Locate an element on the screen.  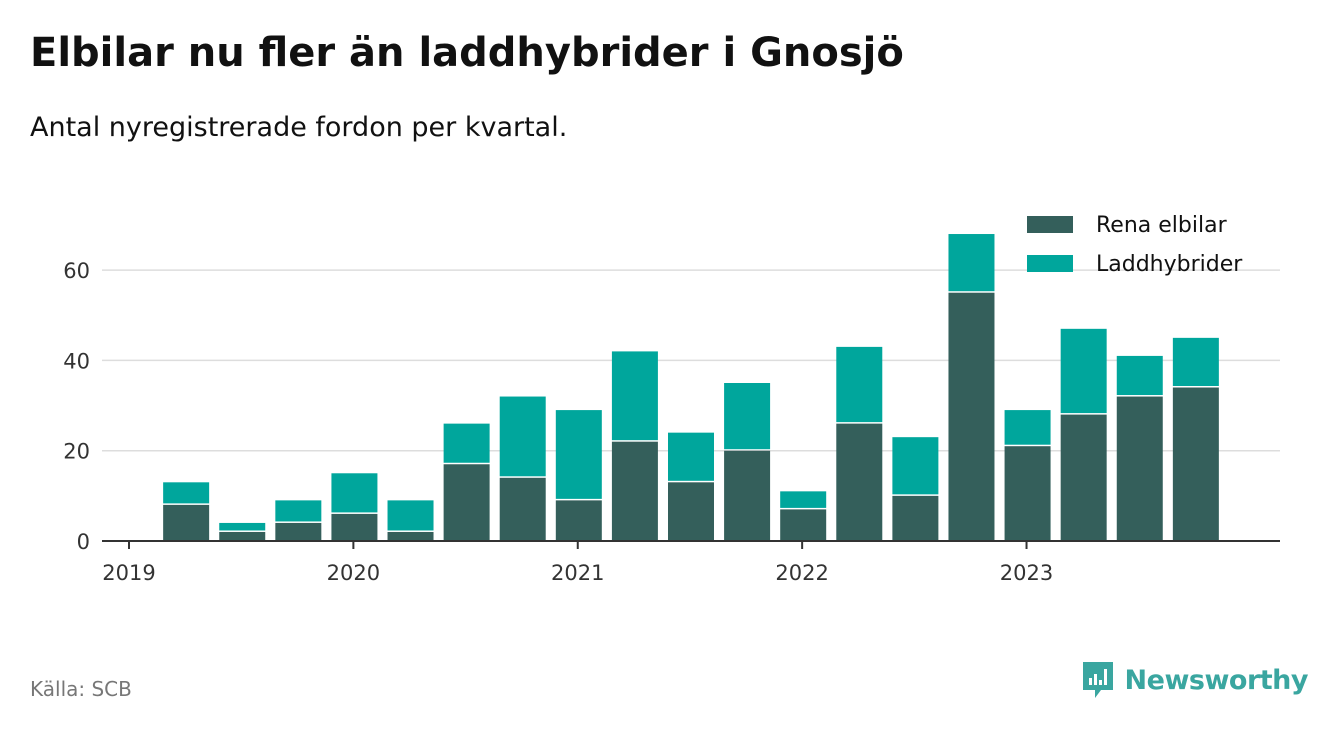
chart-subtitle: Antal nyregistrerade fordon per kvartal. is located at coordinates (299, 127).